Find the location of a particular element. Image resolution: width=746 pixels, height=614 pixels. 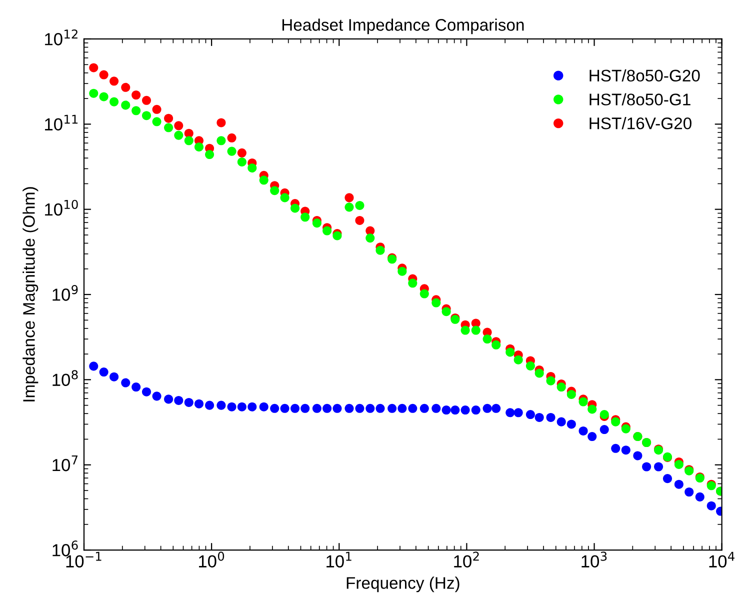

y-tick-label: 10$^{9}$ is located at coordinates (65, 292).